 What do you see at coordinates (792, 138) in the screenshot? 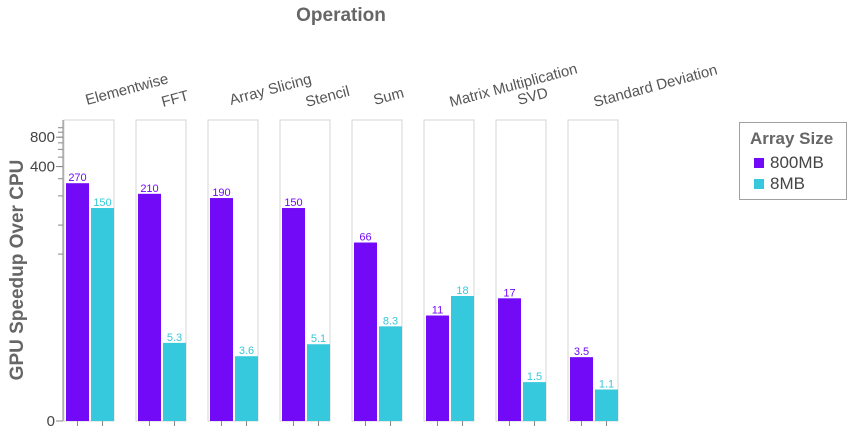
I see `legend-title: Array Size` at bounding box center [792, 138].